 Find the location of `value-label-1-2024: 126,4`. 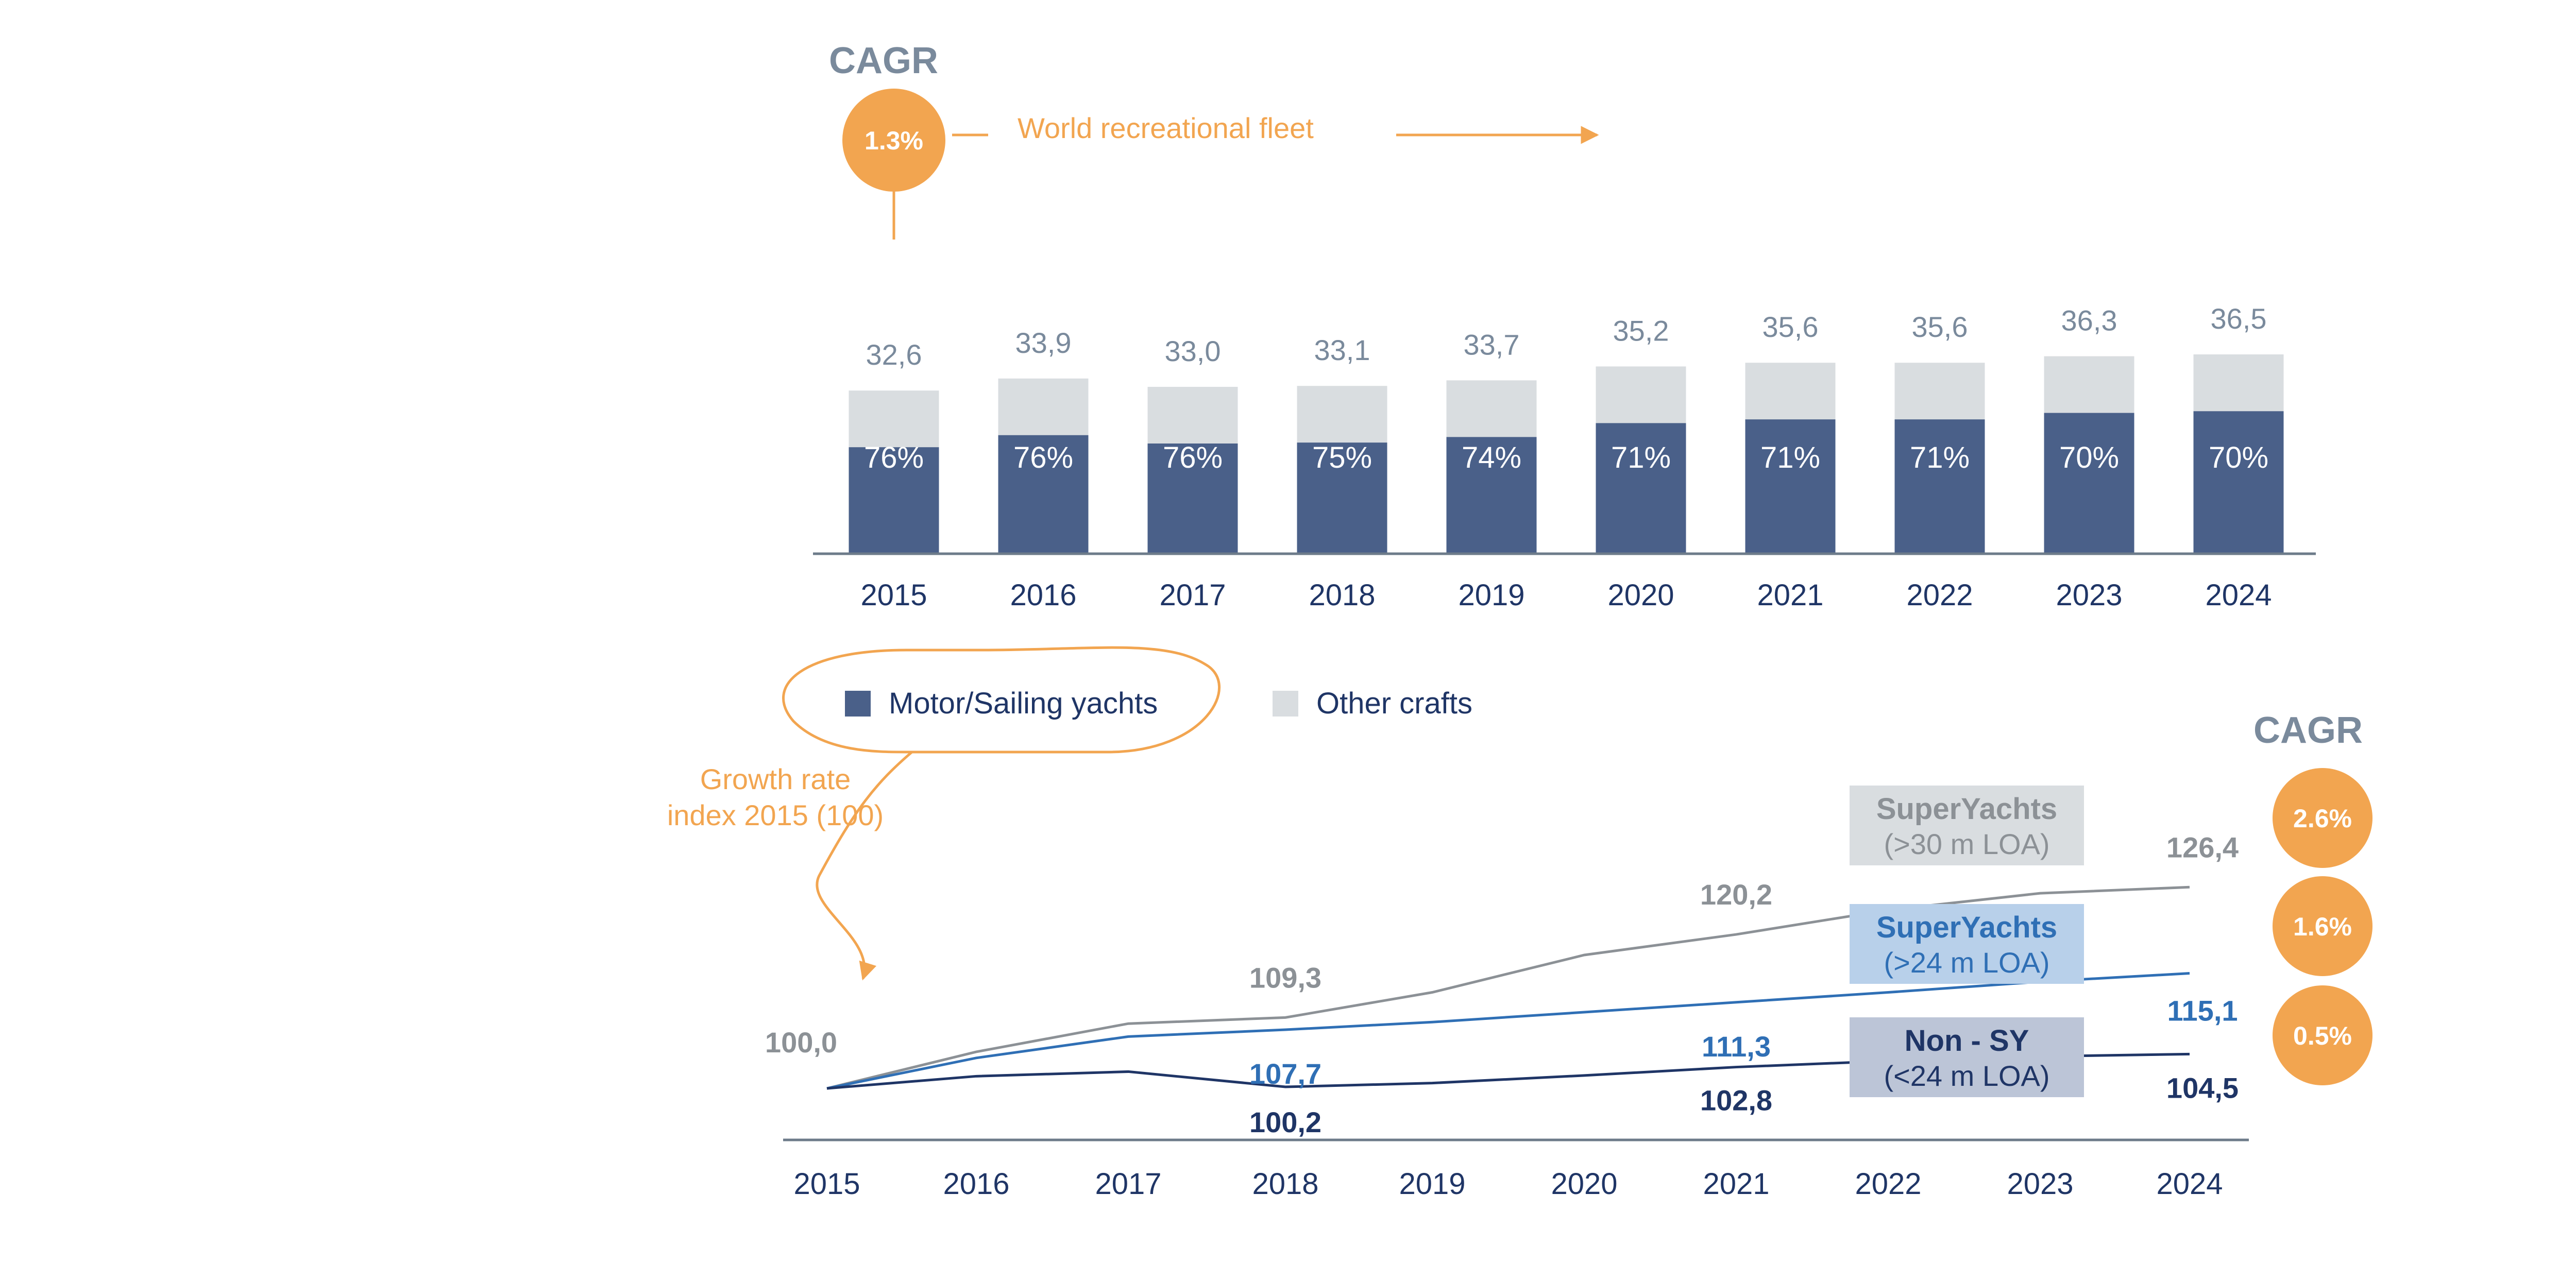

value-label-1-2024: 126,4 is located at coordinates (2202, 847).